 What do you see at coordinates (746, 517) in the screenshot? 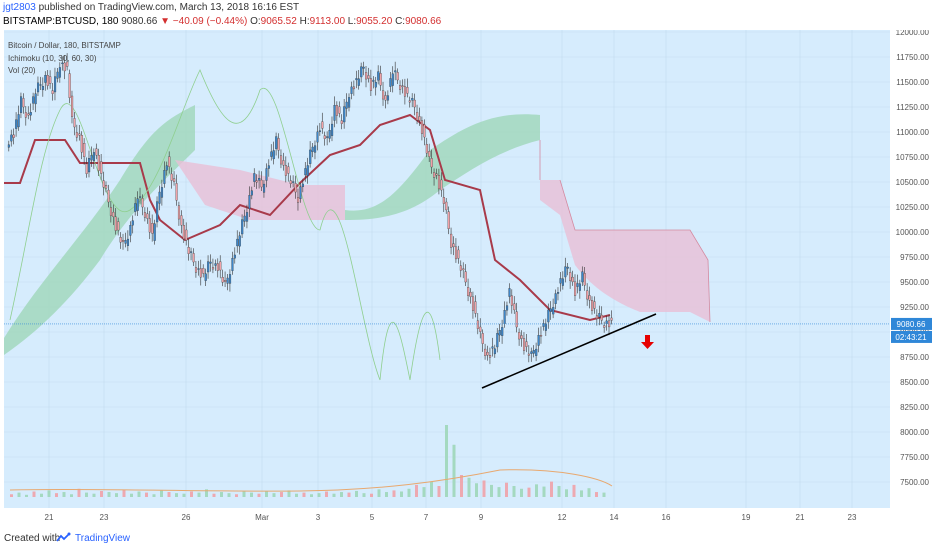
I see `time-tick-label: 19` at bounding box center [746, 517].